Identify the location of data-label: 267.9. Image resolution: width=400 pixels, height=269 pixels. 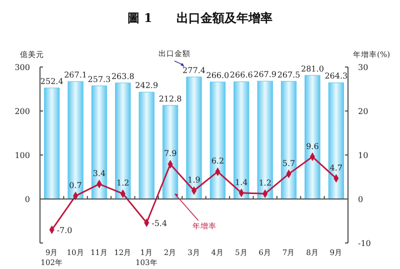
(265, 75).